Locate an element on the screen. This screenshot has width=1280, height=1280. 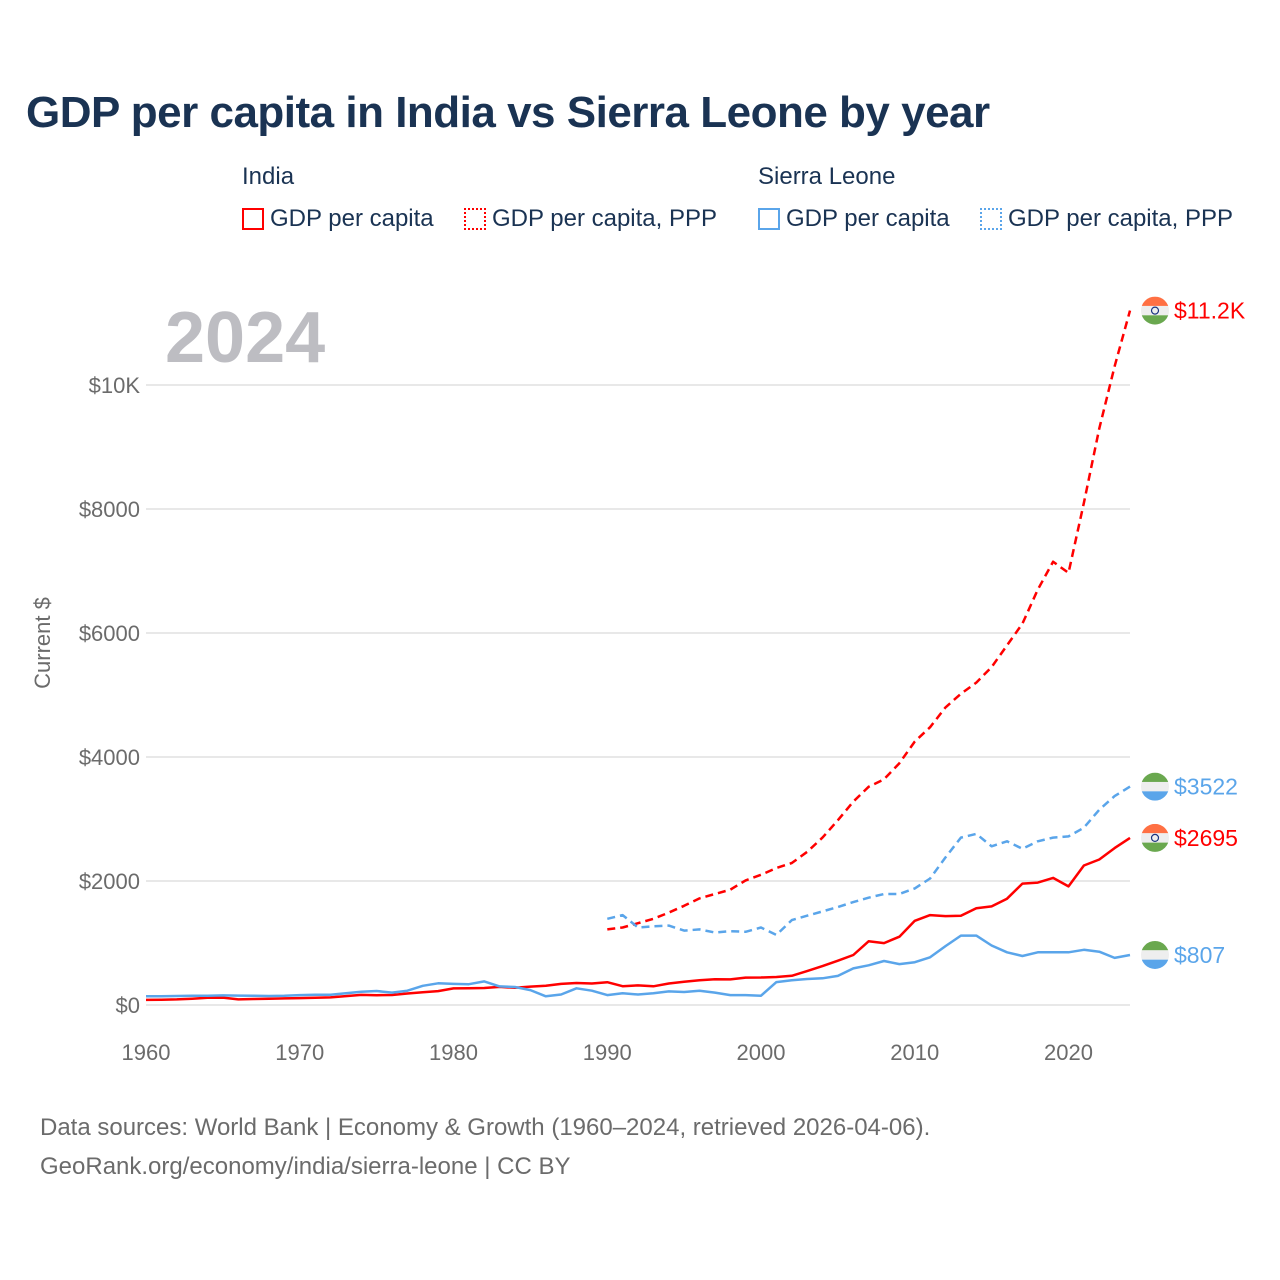
end-value-label: $2695 is located at coordinates (1206, 838).